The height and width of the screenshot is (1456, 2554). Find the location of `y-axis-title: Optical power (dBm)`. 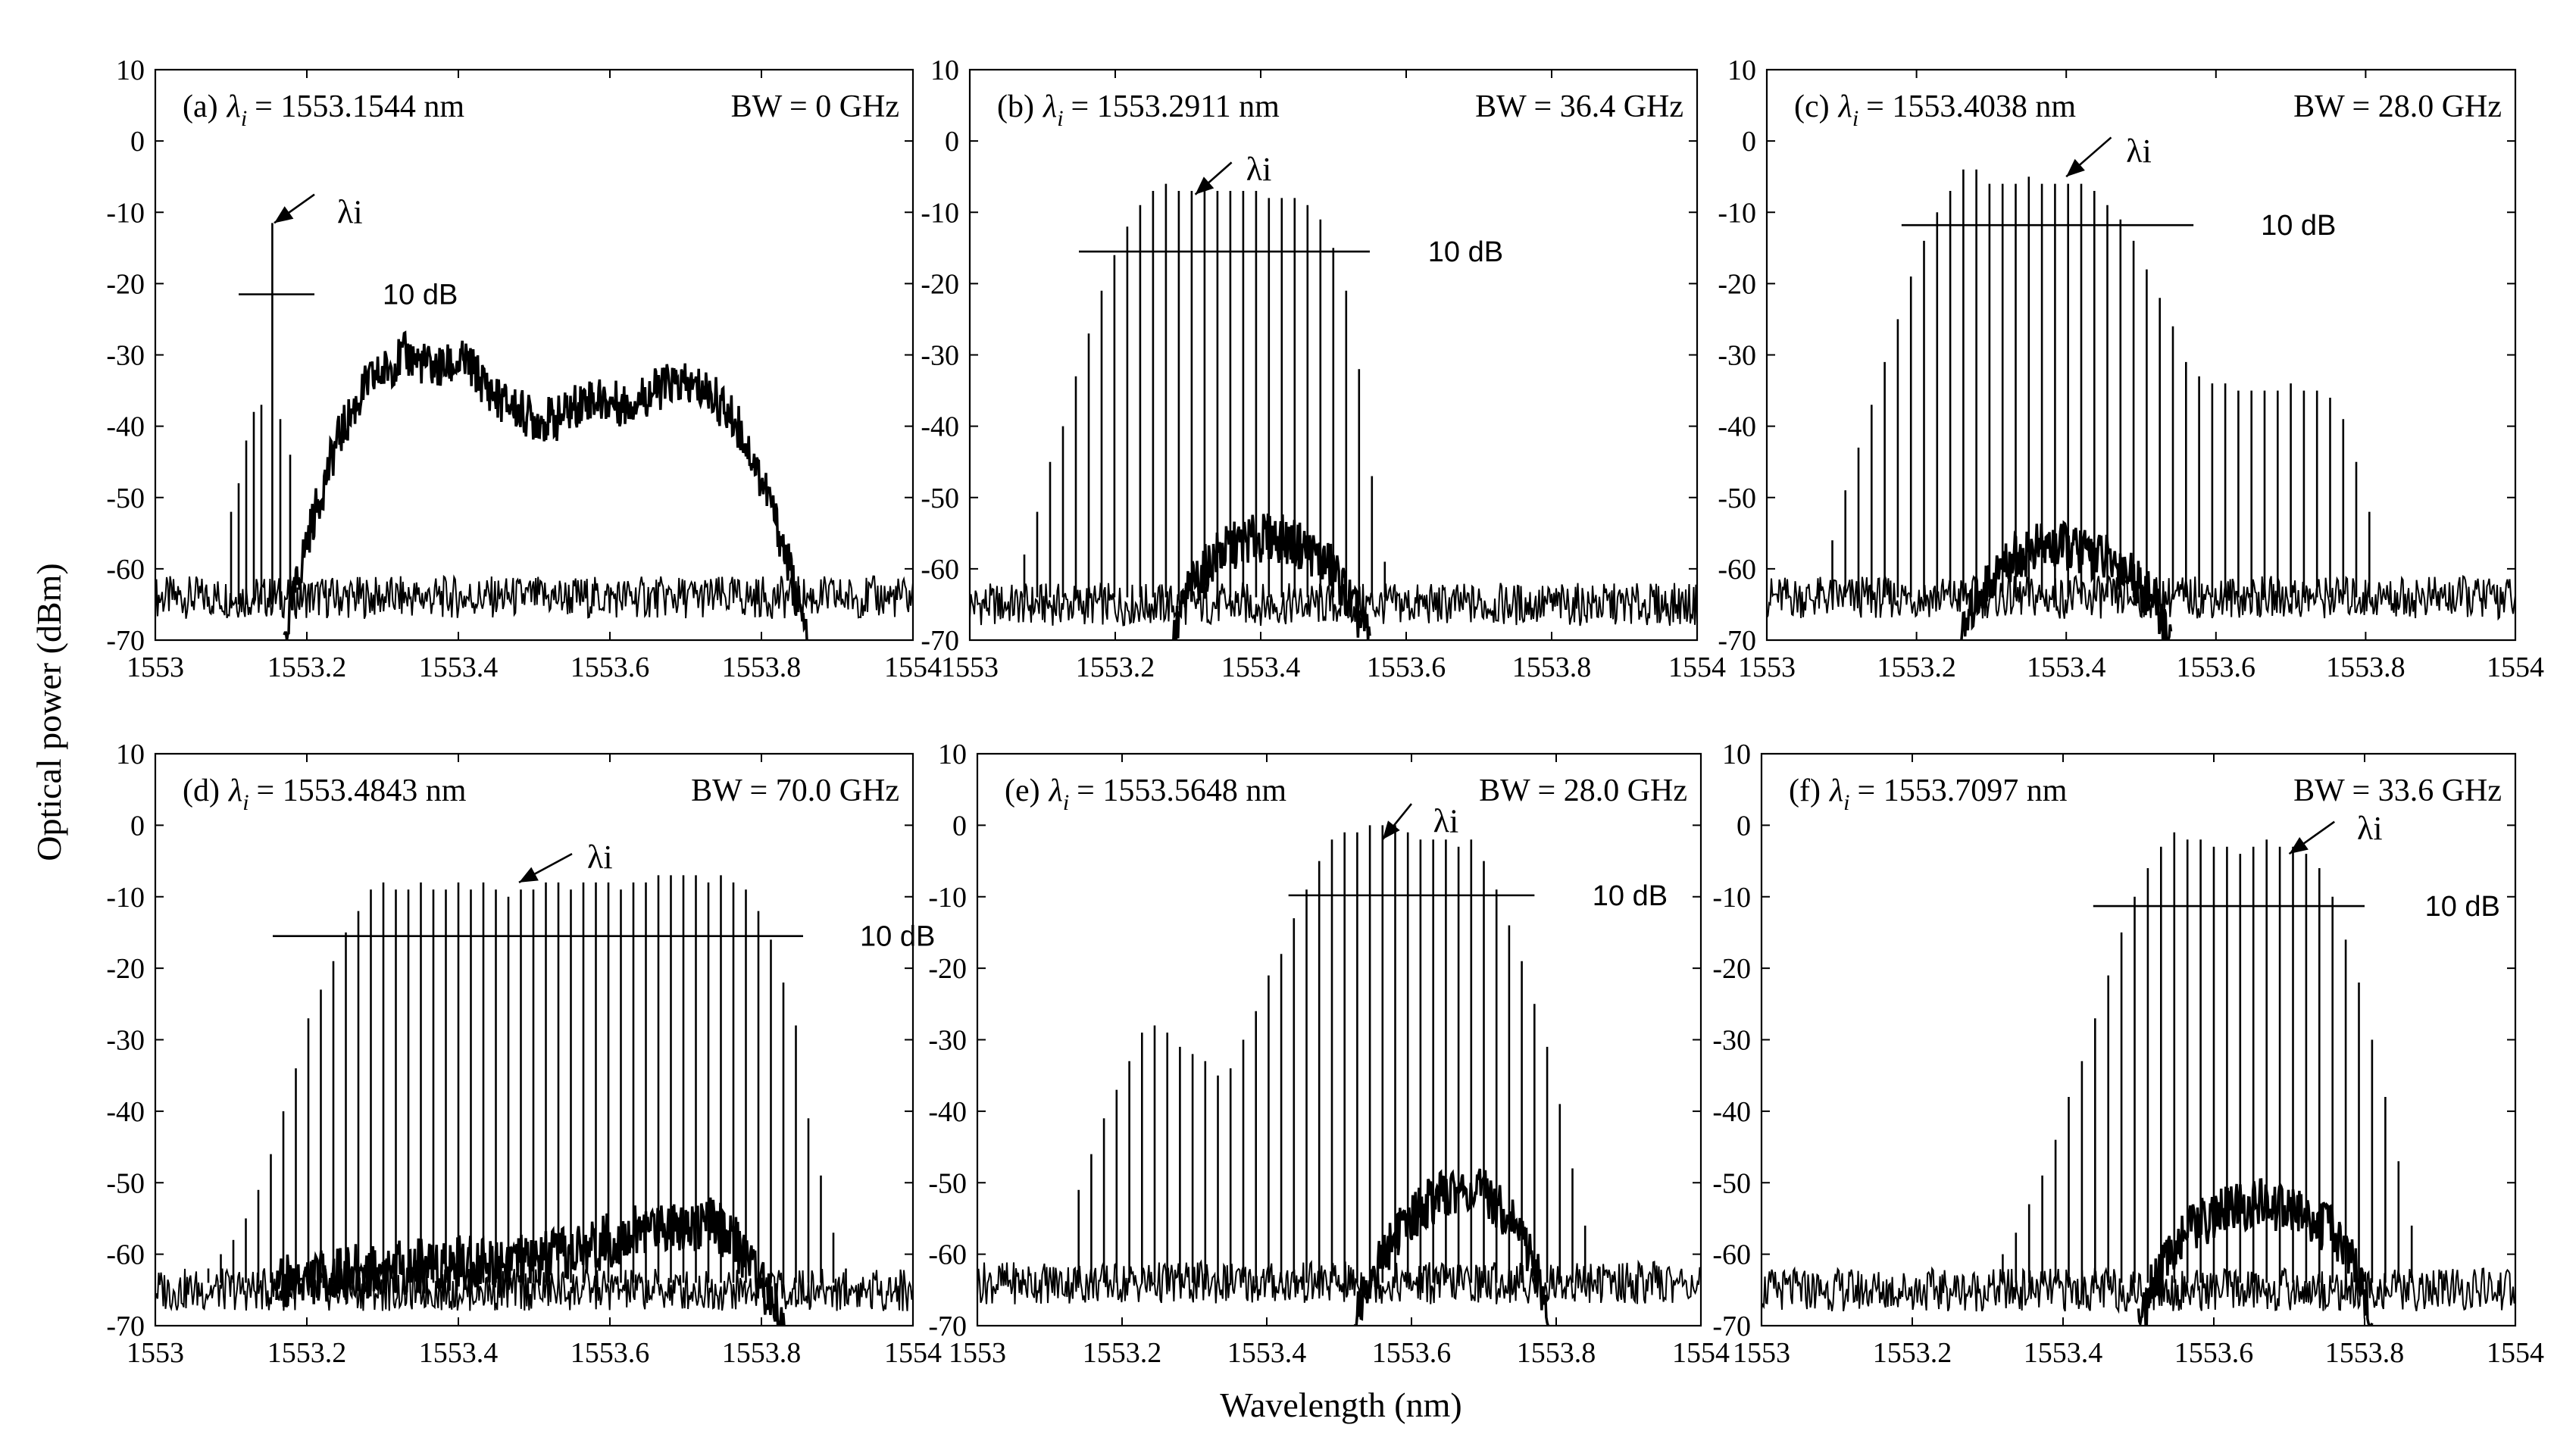

y-axis-title: Optical power (dBm) is located at coordinates (49, 712).